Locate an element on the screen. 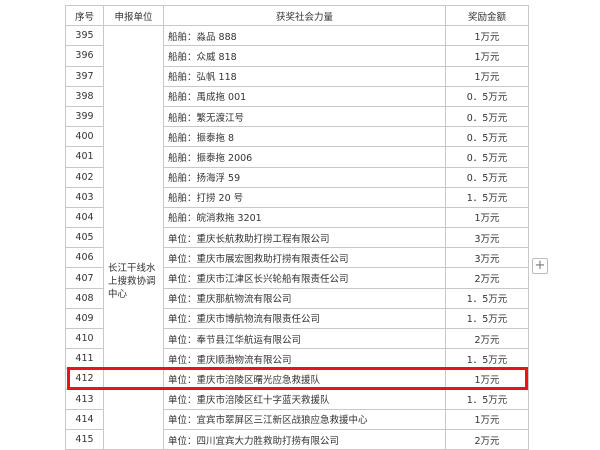  table-row: 400 船舶：振泰拖 8 0．5万元 is located at coordinates (297, 137).